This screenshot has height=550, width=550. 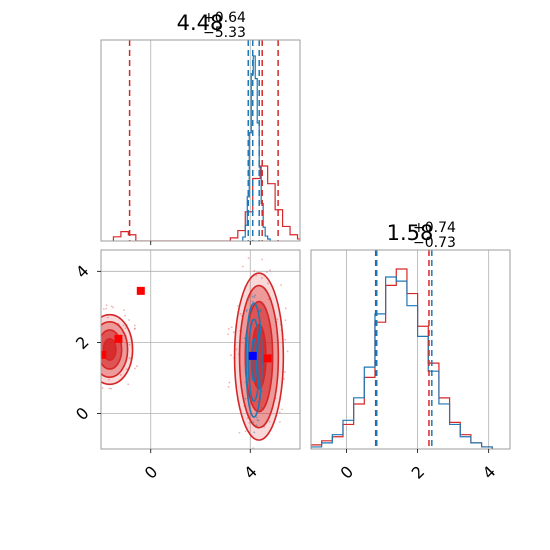 I want to click on blue-contour, so click(x=254, y=360).